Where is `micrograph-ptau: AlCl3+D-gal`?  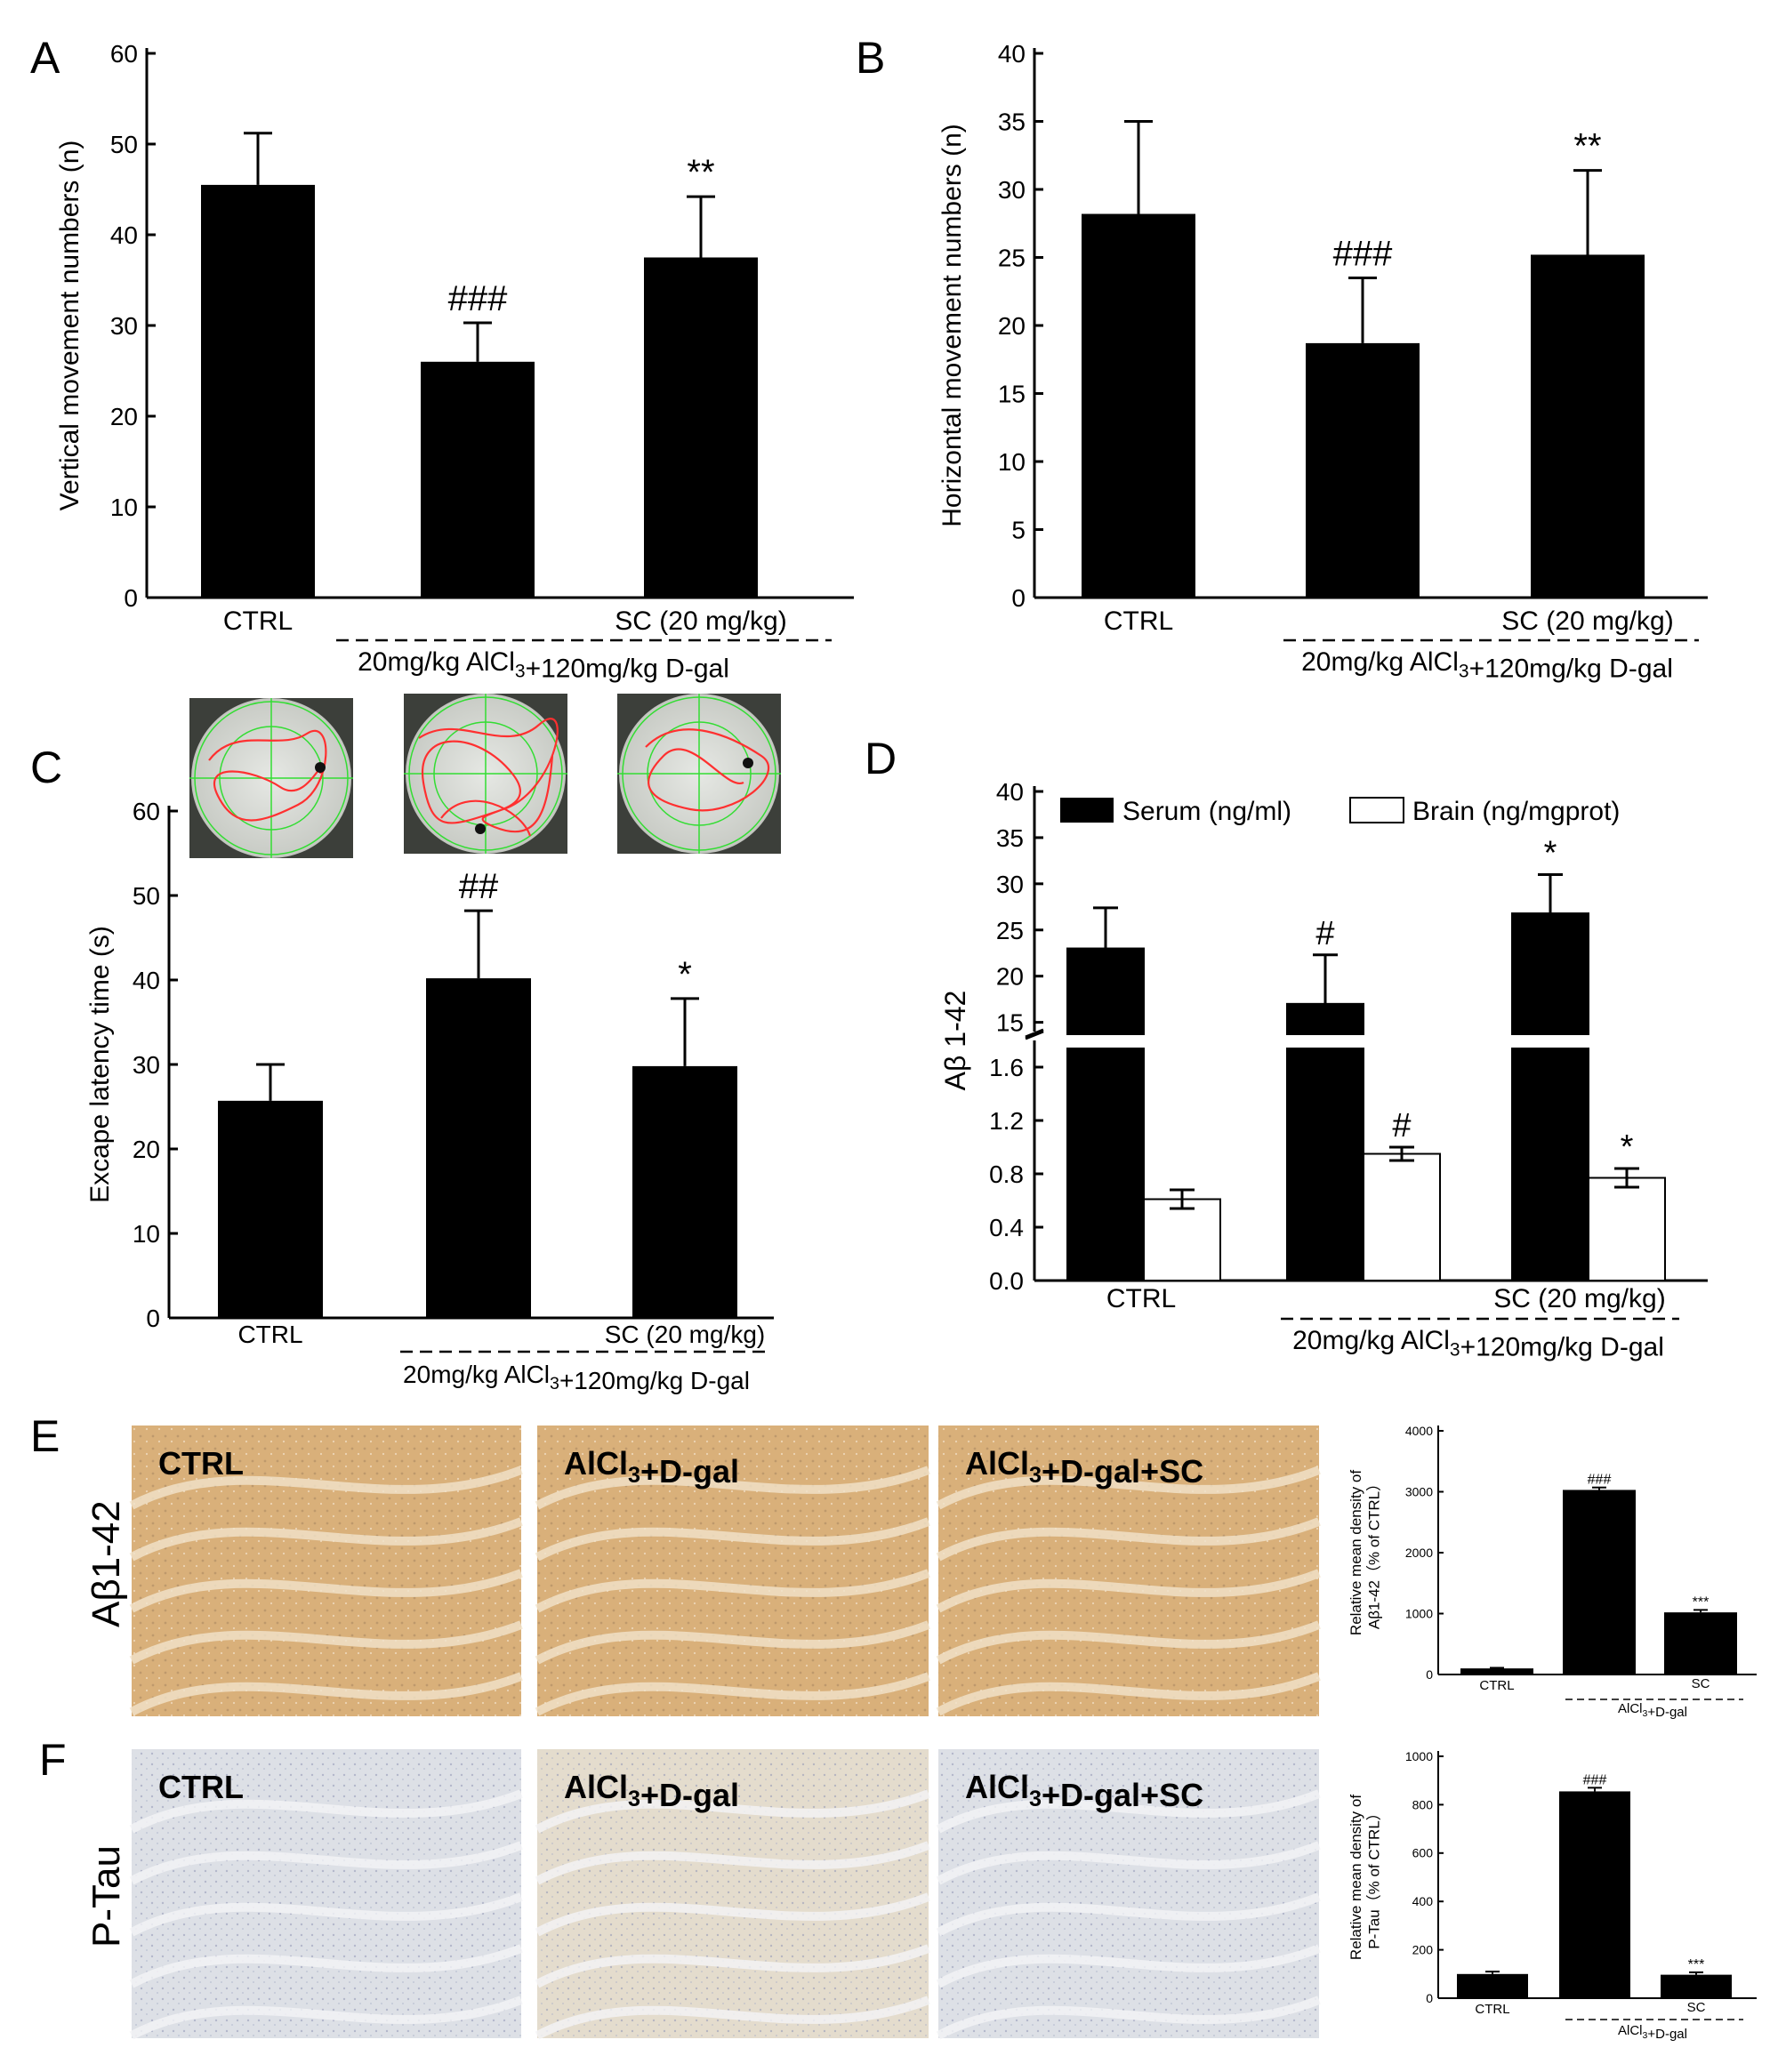 micrograph-ptau: AlCl3+D-gal is located at coordinates (732, 1894).